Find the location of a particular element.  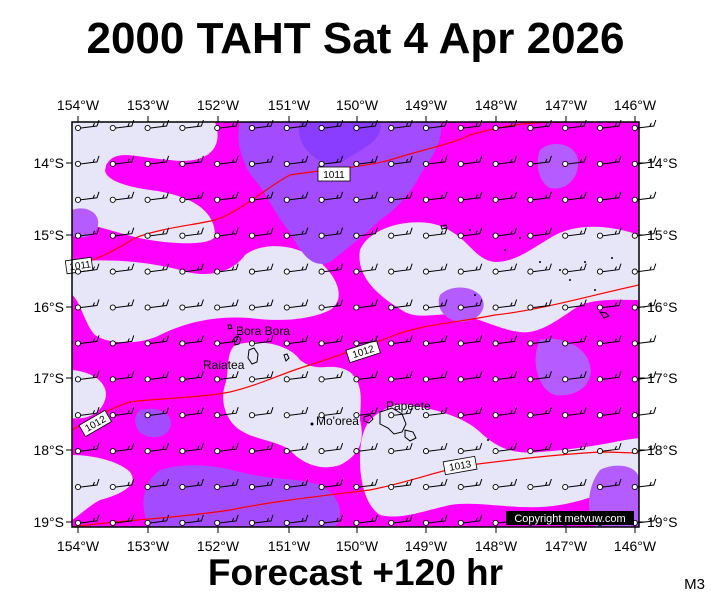

island-moorea is located at coordinates (368, 419).